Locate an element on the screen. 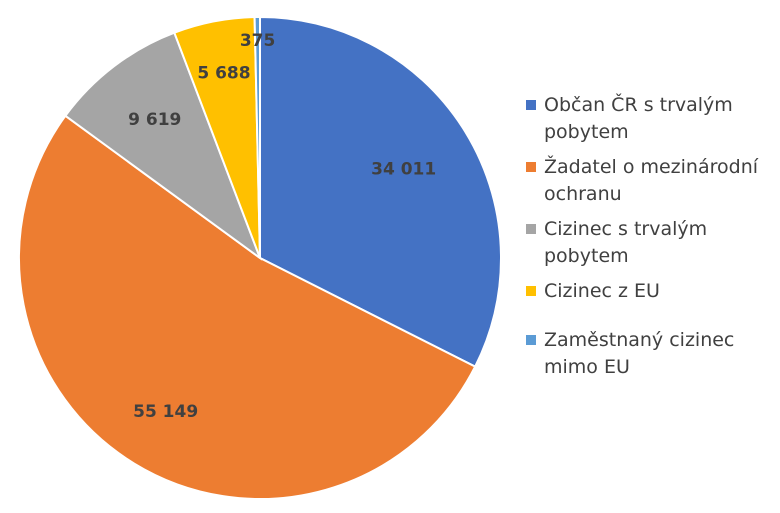 Image resolution: width=780 pixels, height=513 pixels. legend-label: Žadatel o mezinárodní ochranu is located at coordinates (651, 180).